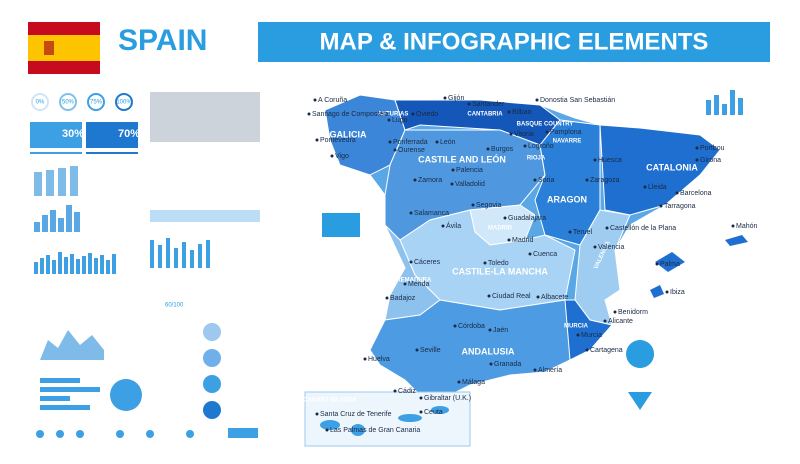 The width and height of the screenshot is (800, 464). I want to click on city-label: Lleida, so click(657, 187).